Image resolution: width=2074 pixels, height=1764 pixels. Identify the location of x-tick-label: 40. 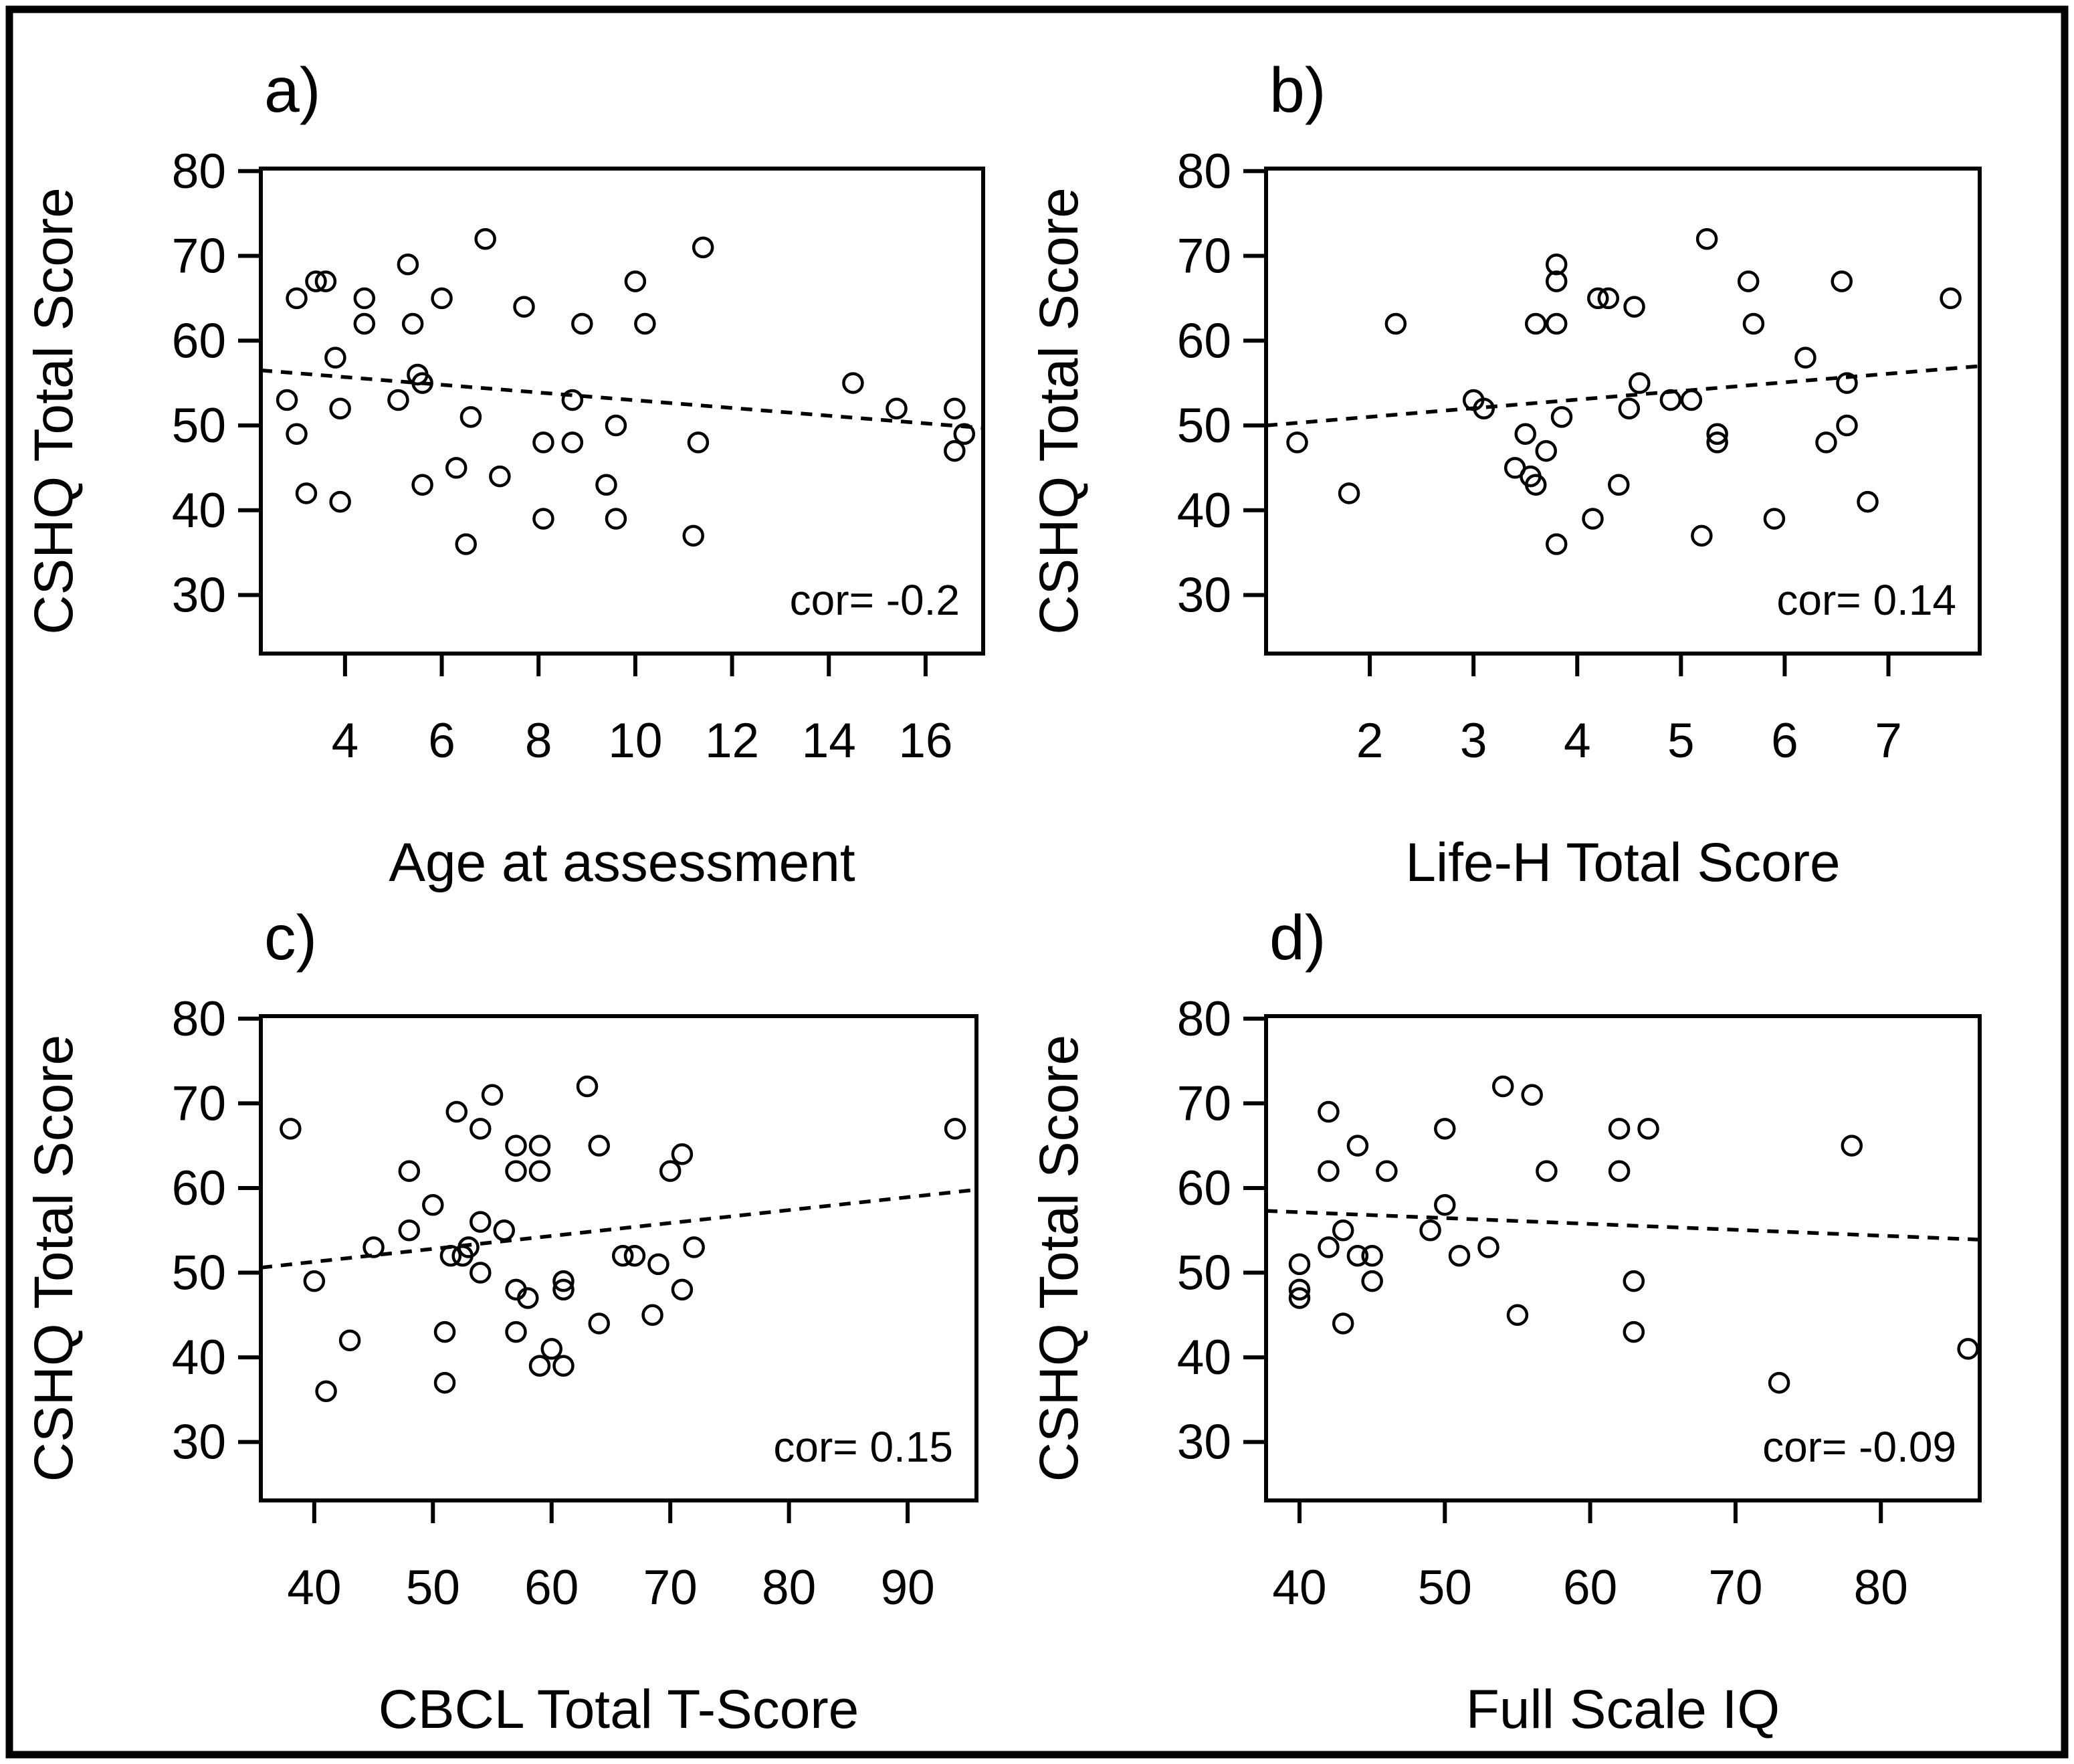
(1299, 1588).